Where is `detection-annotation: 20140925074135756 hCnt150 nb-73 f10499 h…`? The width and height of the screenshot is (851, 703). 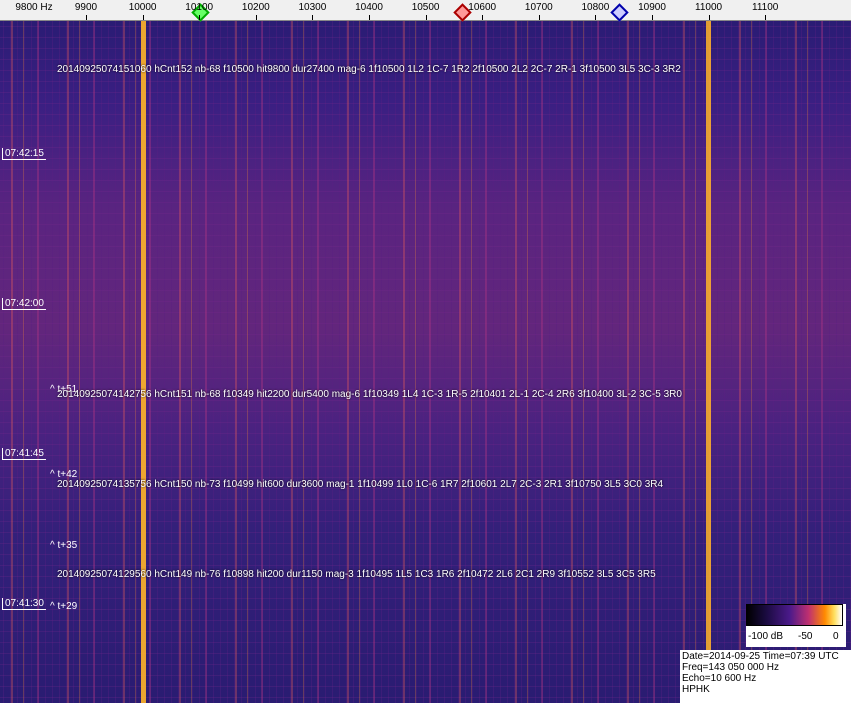 detection-annotation: 20140925074135756 hCnt150 nb-73 f10499 h… is located at coordinates (360, 484).